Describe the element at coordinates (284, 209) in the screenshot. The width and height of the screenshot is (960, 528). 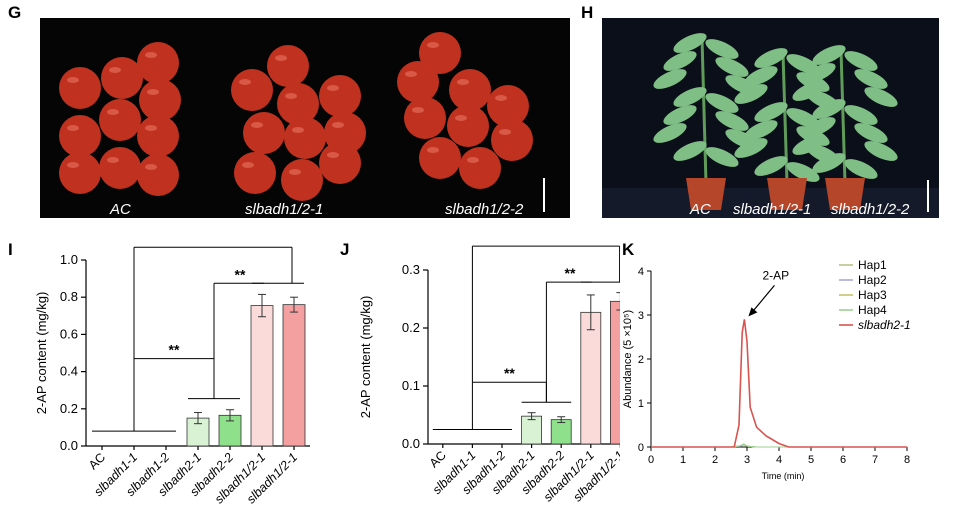
I see `fruit-label-slbadh1-2-1: slbadh1/2-1` at that location.